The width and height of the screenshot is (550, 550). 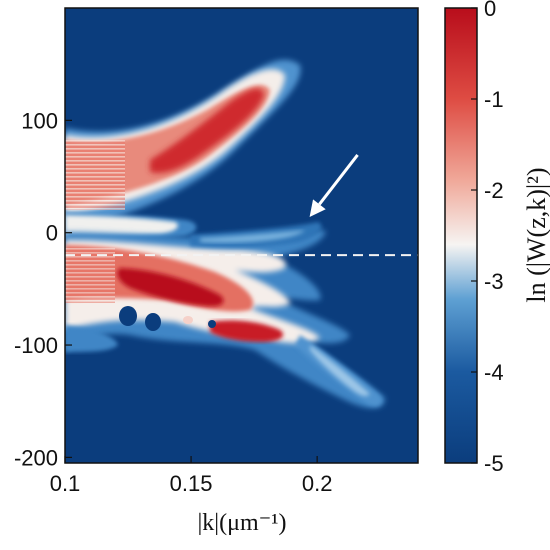 I want to click on y-tick-label: -200, so click(x=36, y=457).